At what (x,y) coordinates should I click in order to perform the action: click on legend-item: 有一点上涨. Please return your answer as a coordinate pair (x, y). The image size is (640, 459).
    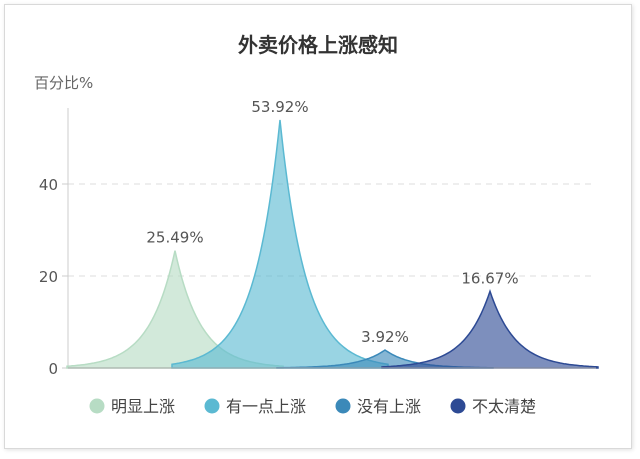
    Looking at the image, I should click on (255, 406).